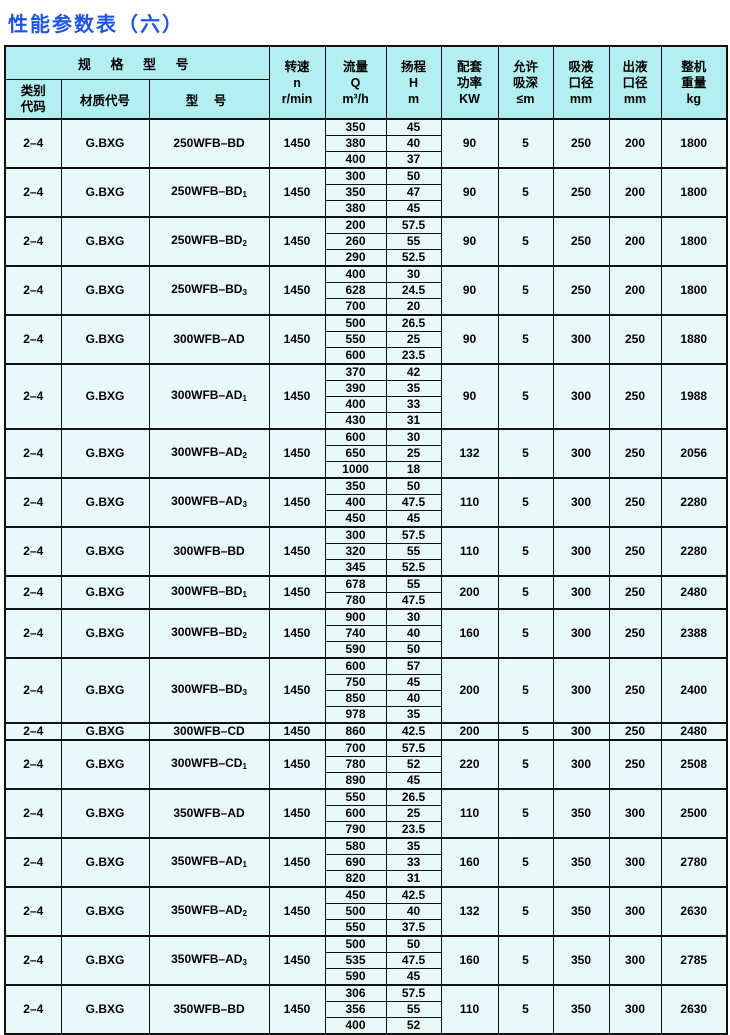 This screenshot has width=730, height=1035. I want to click on header-line: 允许, so click(526, 66).